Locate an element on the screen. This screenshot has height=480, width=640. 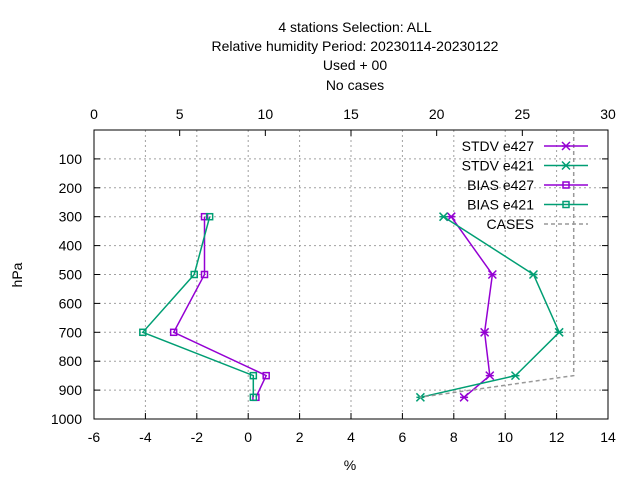
x2-tick-label: 30 is located at coordinates (608, 114).